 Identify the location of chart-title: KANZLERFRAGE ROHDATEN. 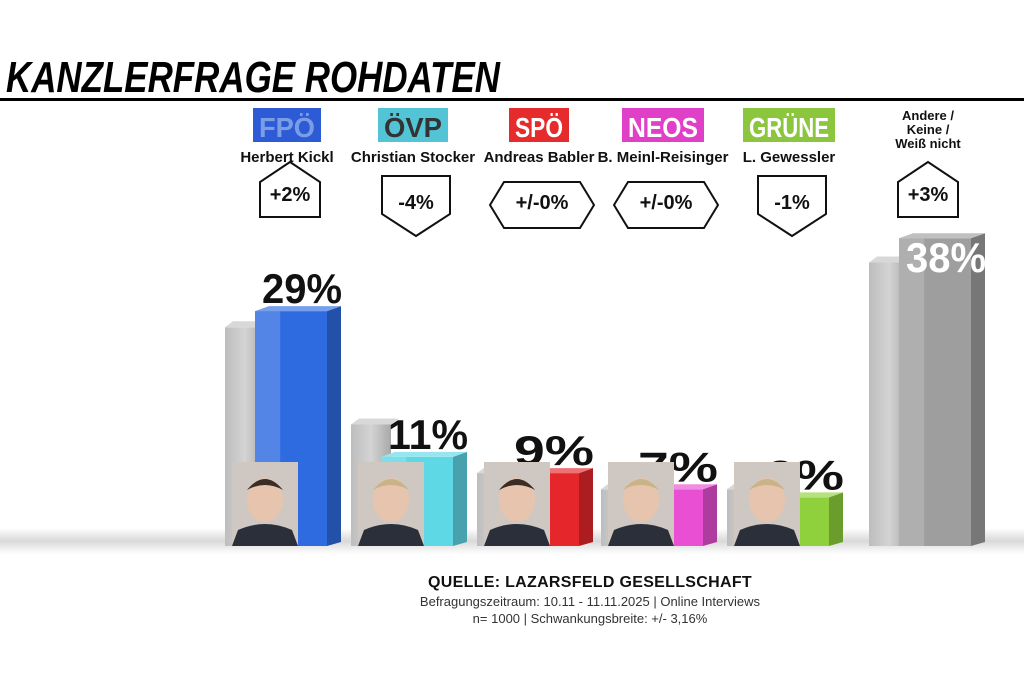
(253, 77).